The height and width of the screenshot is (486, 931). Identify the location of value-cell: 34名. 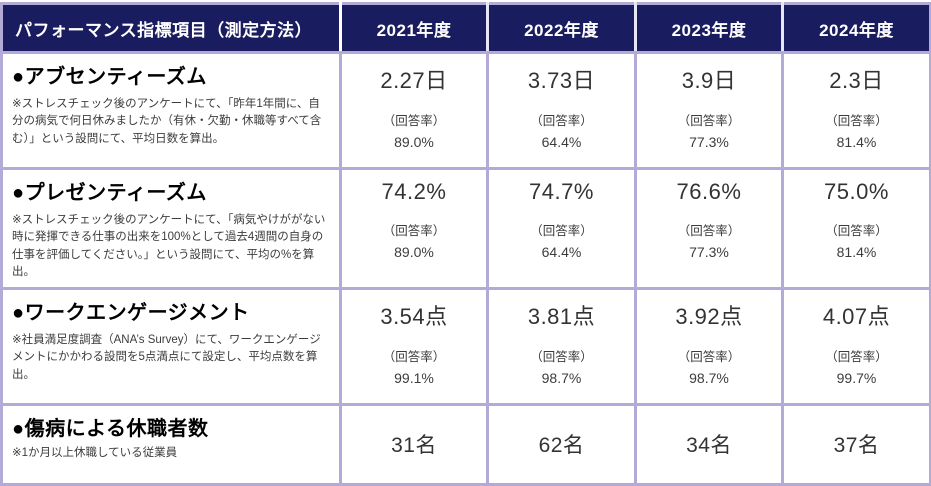
(709, 444).